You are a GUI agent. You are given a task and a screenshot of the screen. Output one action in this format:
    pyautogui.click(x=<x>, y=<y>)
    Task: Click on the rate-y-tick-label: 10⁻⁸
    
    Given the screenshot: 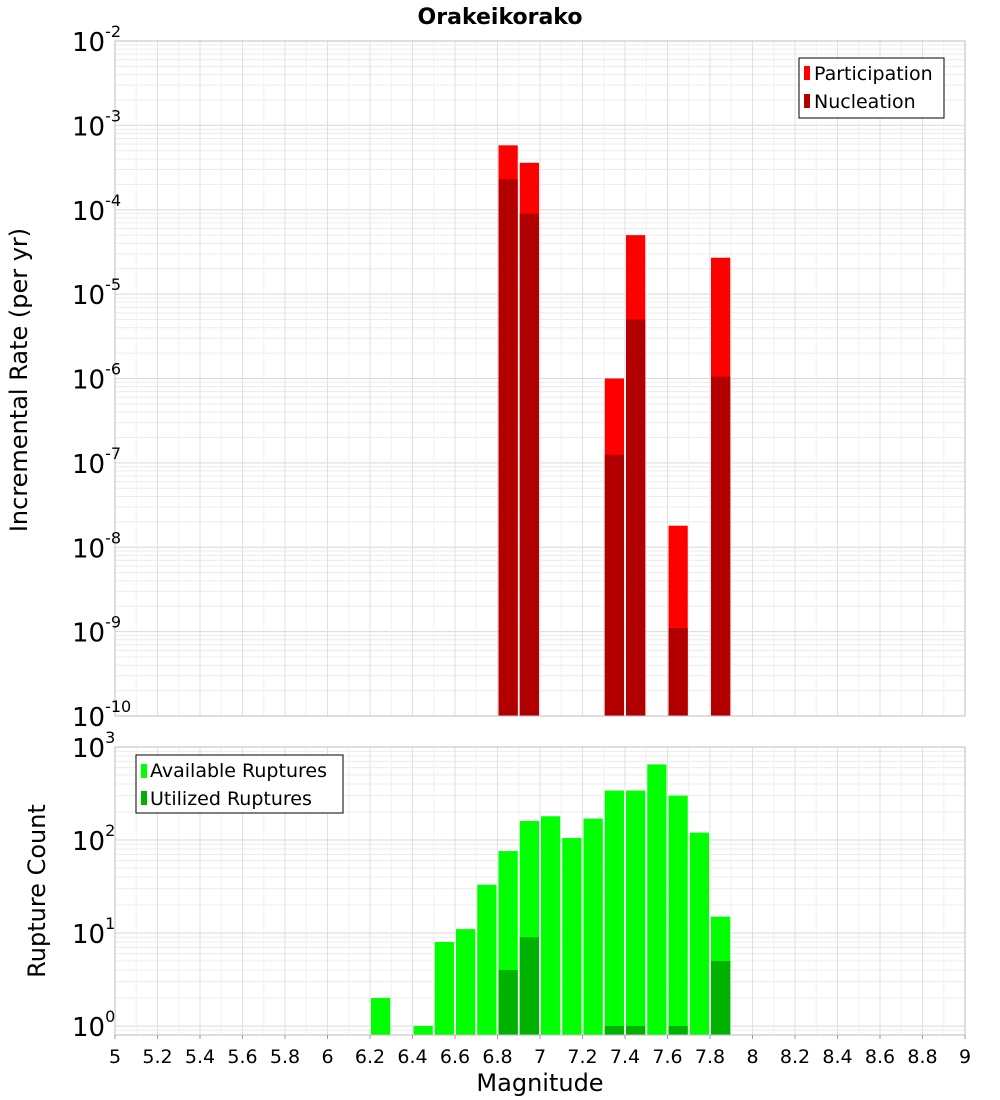 What is the action you would take?
    pyautogui.click(x=96, y=546)
    